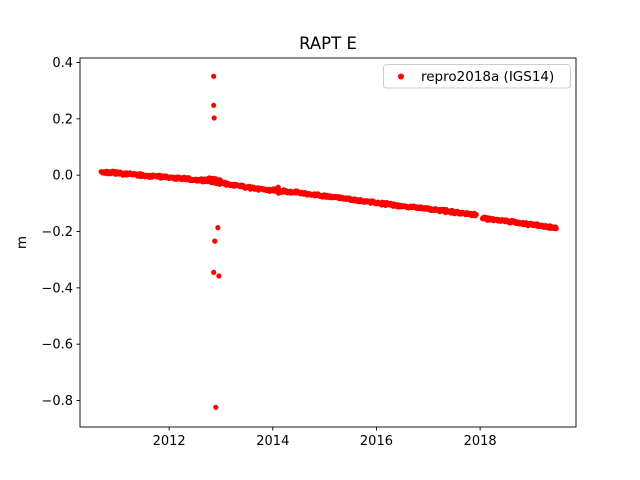  I want to click on svg-text: 2016, so click(376, 441).